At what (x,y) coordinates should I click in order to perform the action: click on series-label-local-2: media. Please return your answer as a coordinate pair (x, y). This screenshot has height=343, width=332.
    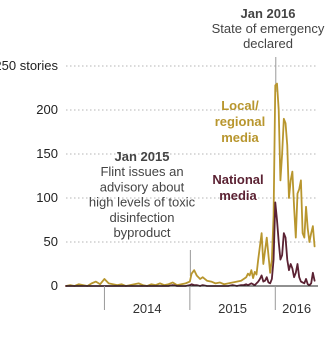
    Looking at the image, I should click on (240, 137).